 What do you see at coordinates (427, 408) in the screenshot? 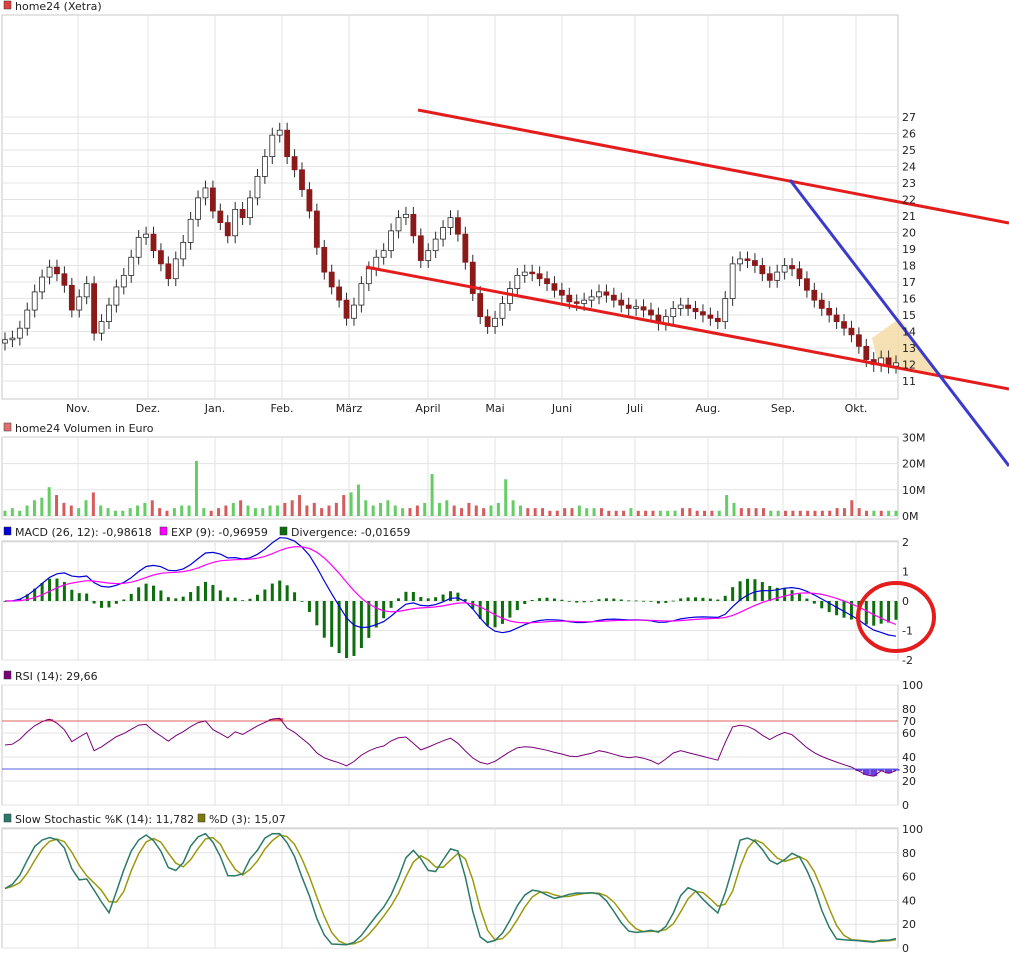
I see `month-label: April` at bounding box center [427, 408].